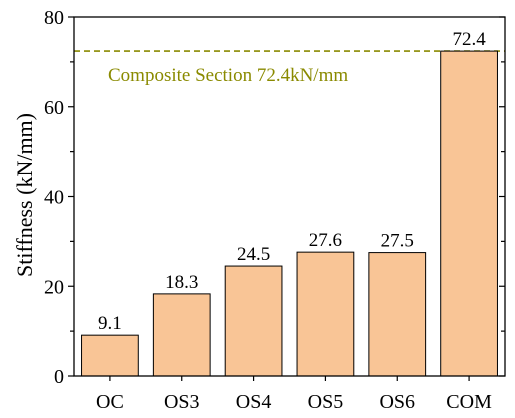 This screenshot has height=418, width=515. Describe the element at coordinates (469, 39) in the screenshot. I see `data-label-com: 72.4` at that location.